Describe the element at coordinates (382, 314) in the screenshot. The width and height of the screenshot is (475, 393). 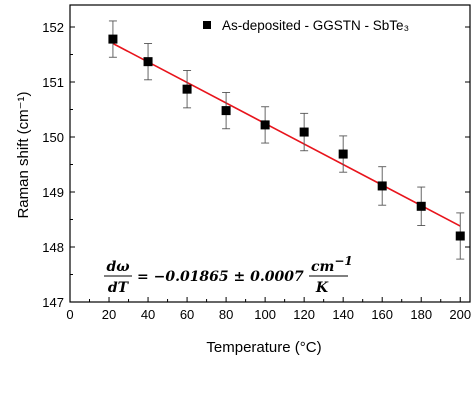
I see `x-tick-label: 160` at that location.